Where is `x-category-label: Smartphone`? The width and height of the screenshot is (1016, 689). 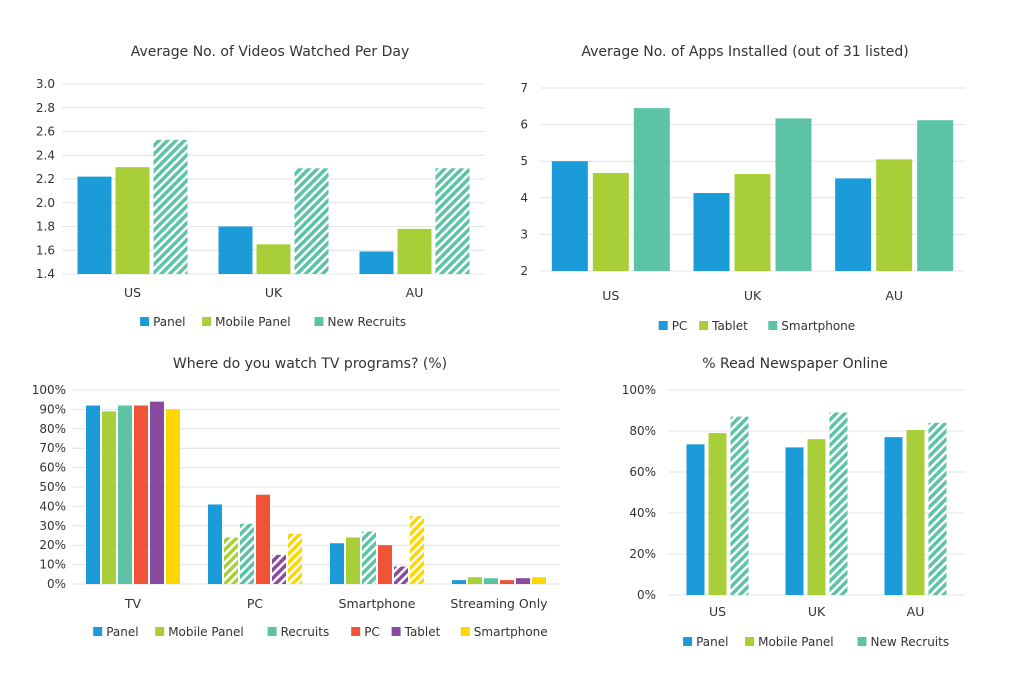
x-category-label: Smartphone is located at coordinates (377, 603).